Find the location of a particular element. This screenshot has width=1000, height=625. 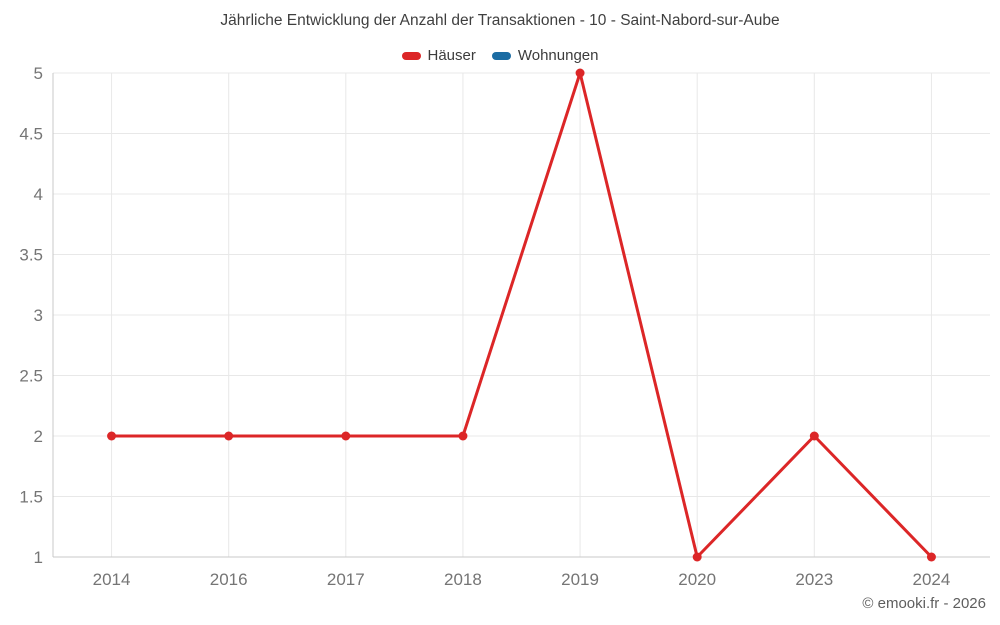

svg-text: 3.5 is located at coordinates (31, 254).